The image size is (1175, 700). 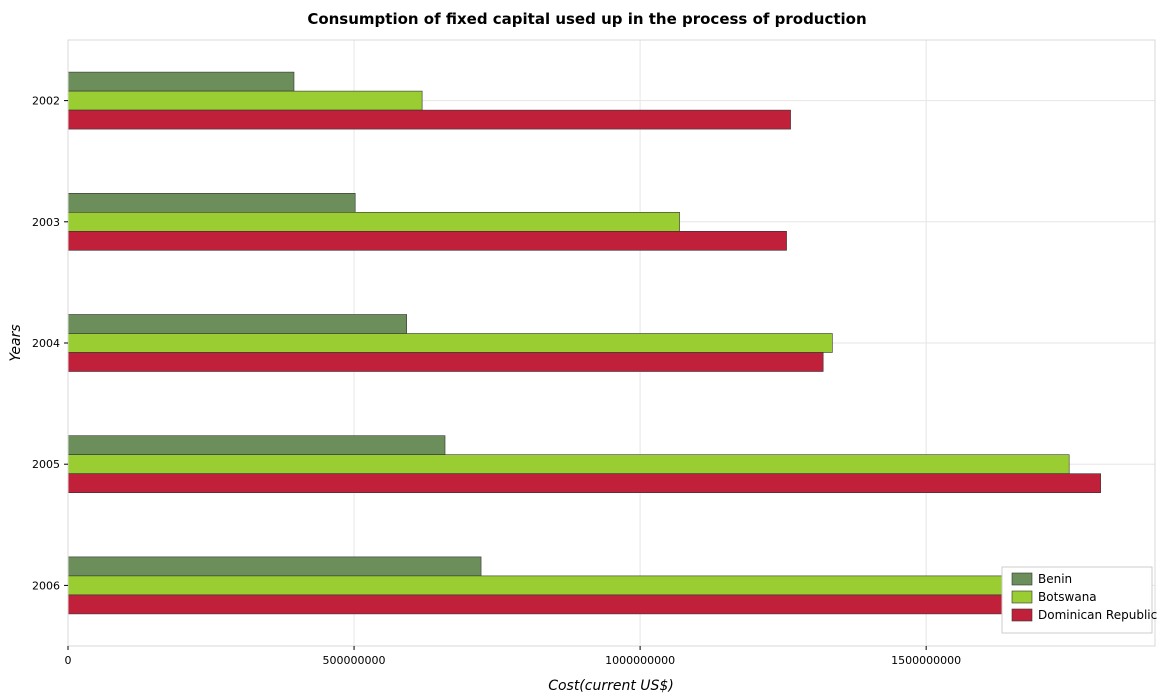 What do you see at coordinates (46, 222) in the screenshot?
I see `y-tick-label: 2003` at bounding box center [46, 222].